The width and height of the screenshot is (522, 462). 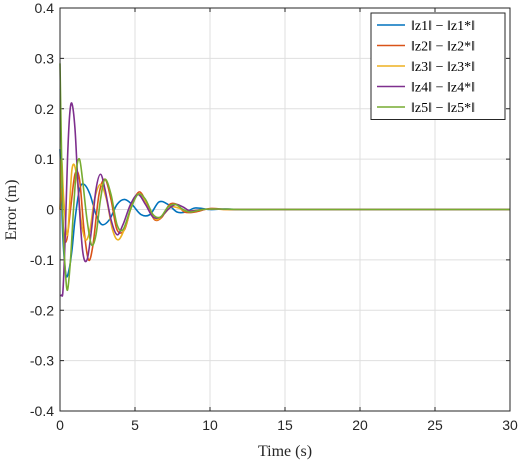 What do you see at coordinates (135, 425) in the screenshot?
I see `x-tick-label: 5` at bounding box center [135, 425].